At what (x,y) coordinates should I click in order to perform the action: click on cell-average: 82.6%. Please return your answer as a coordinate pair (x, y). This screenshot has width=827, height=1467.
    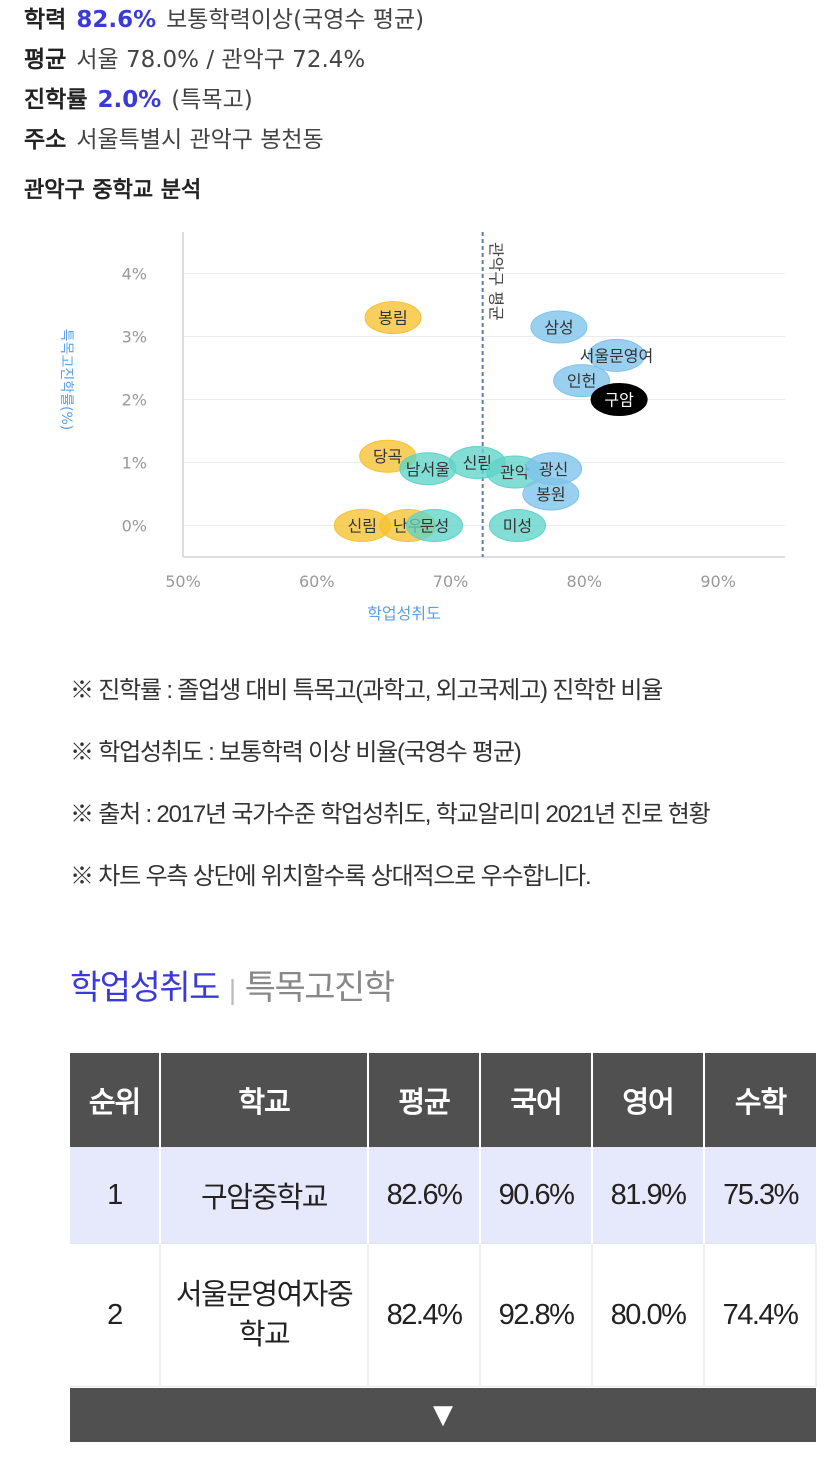
    Looking at the image, I should click on (424, 1195).